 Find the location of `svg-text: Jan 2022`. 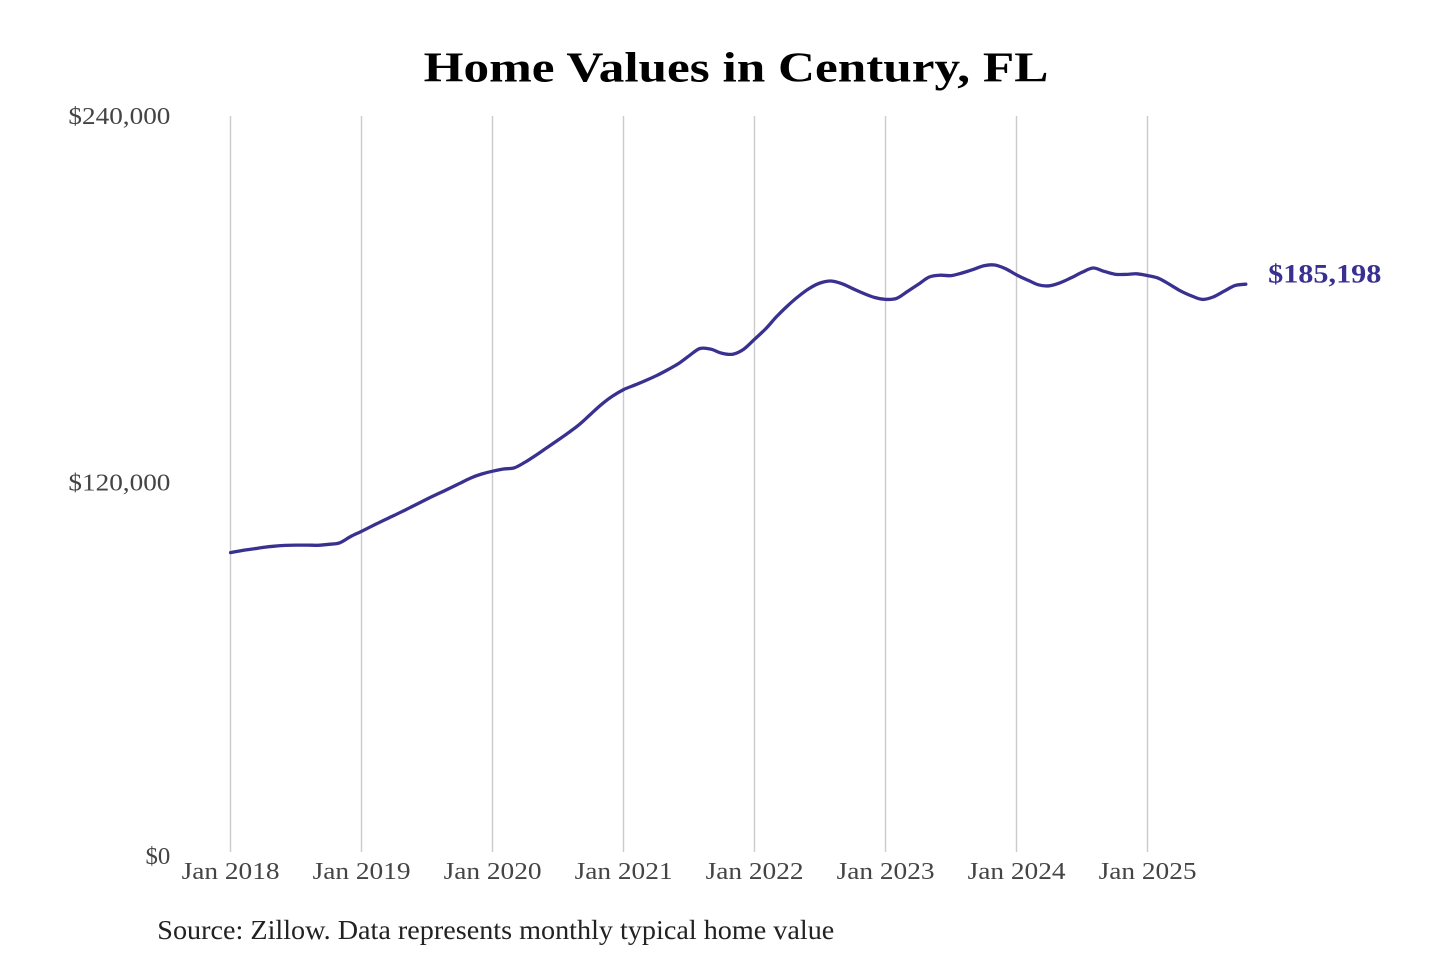

svg-text: Jan 2022 is located at coordinates (755, 872).